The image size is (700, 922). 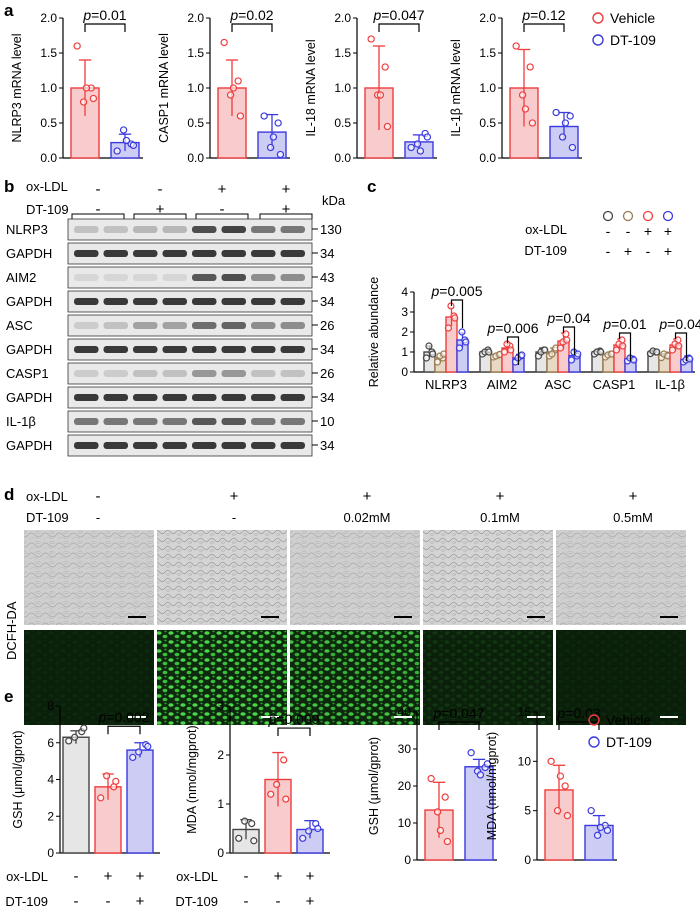 What do you see at coordinates (123, 130) in the screenshot?
I see `a1-dt-point` at bounding box center [123, 130].